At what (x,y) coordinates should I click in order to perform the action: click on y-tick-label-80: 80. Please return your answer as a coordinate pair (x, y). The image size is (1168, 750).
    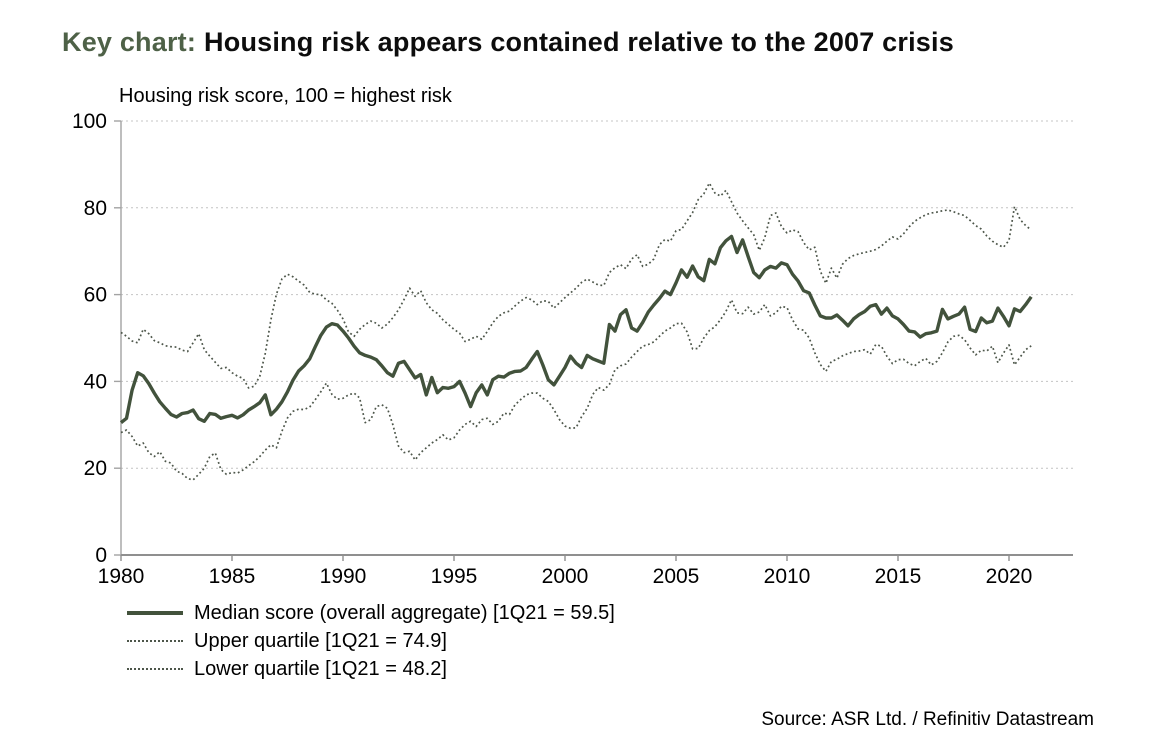
    Looking at the image, I should click on (95, 208).